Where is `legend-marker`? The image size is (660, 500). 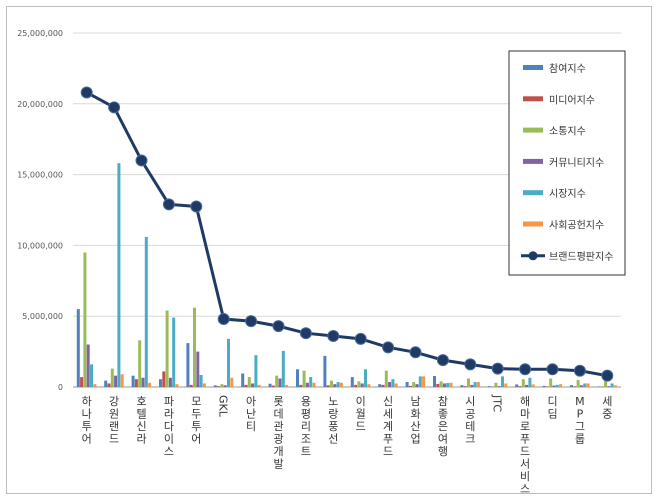 legend-marker is located at coordinates (533, 256).